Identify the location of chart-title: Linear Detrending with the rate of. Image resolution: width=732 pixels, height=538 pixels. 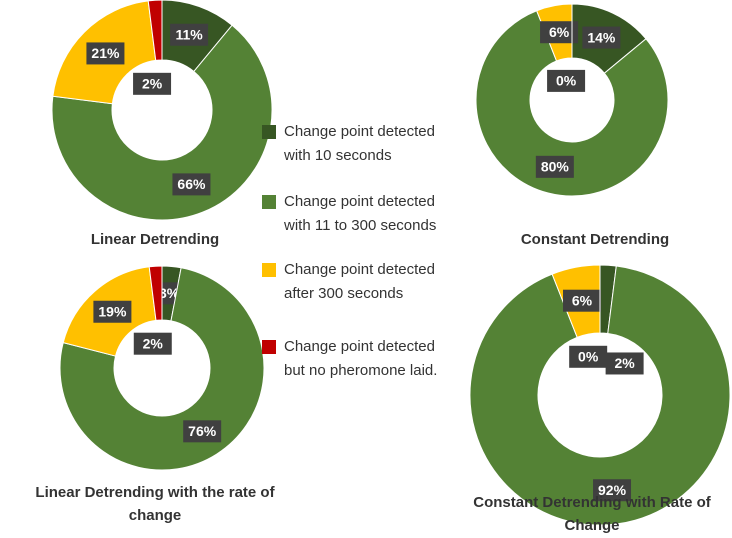
(155, 492).